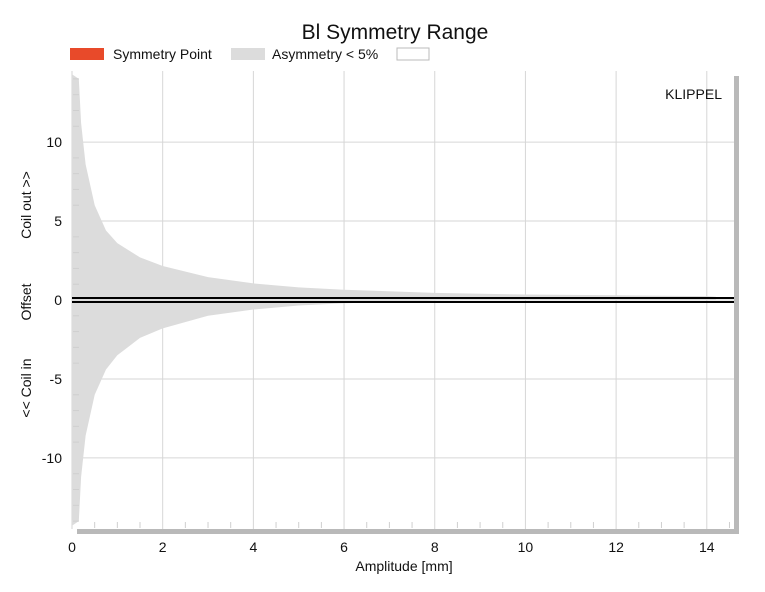 Image resolution: width=765 pixels, height=592 pixels. Describe the element at coordinates (87, 54) in the screenshot. I see `legend-swatch-symmetry-point` at that location.